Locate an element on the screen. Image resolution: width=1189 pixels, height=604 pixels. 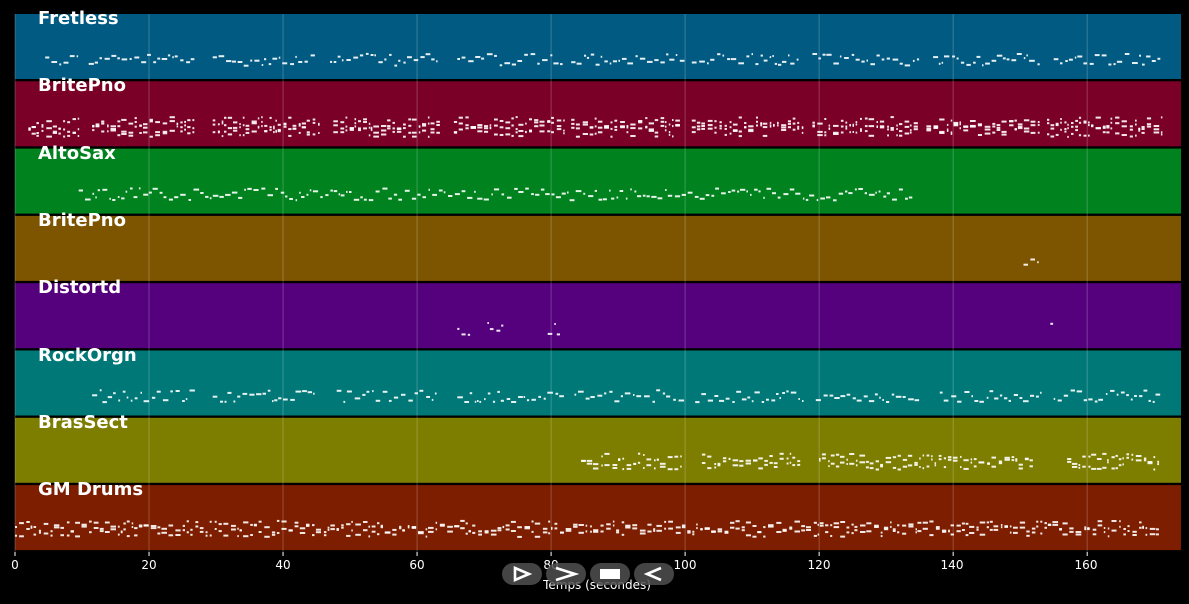
x-tick-label: 20 is located at coordinates (149, 565).